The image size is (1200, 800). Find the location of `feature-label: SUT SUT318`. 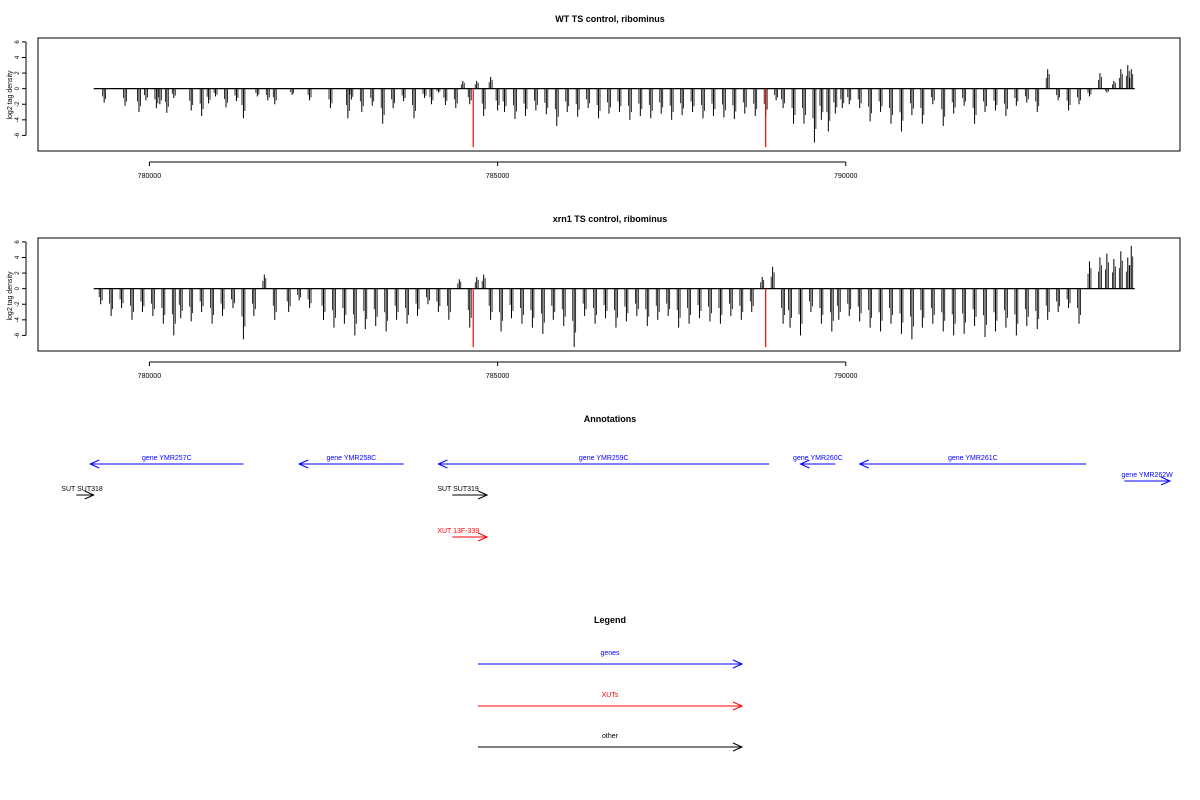

feature-label: SUT SUT318 is located at coordinates (82, 489).